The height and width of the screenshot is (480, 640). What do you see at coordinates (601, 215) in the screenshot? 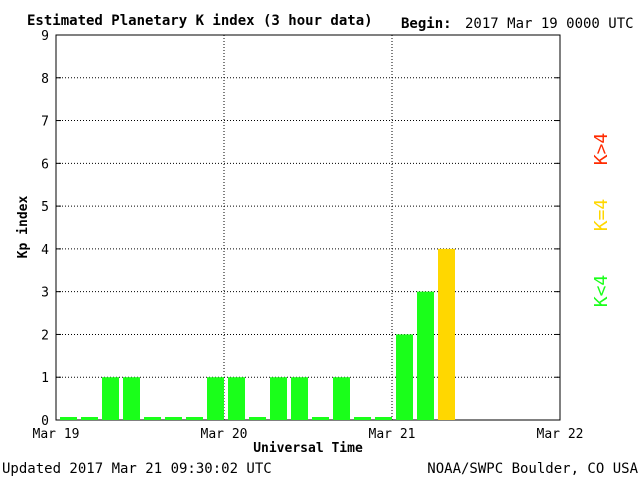
I see `legend-k-equal-4: K=4` at bounding box center [601, 215].